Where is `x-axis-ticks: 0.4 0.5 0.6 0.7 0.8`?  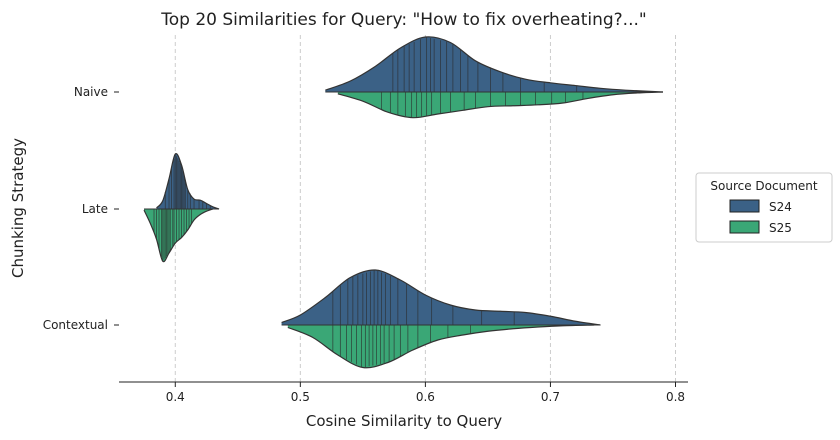
x-axis-ticks: 0.4 0.5 0.6 0.7 0.8 is located at coordinates (425, 393).